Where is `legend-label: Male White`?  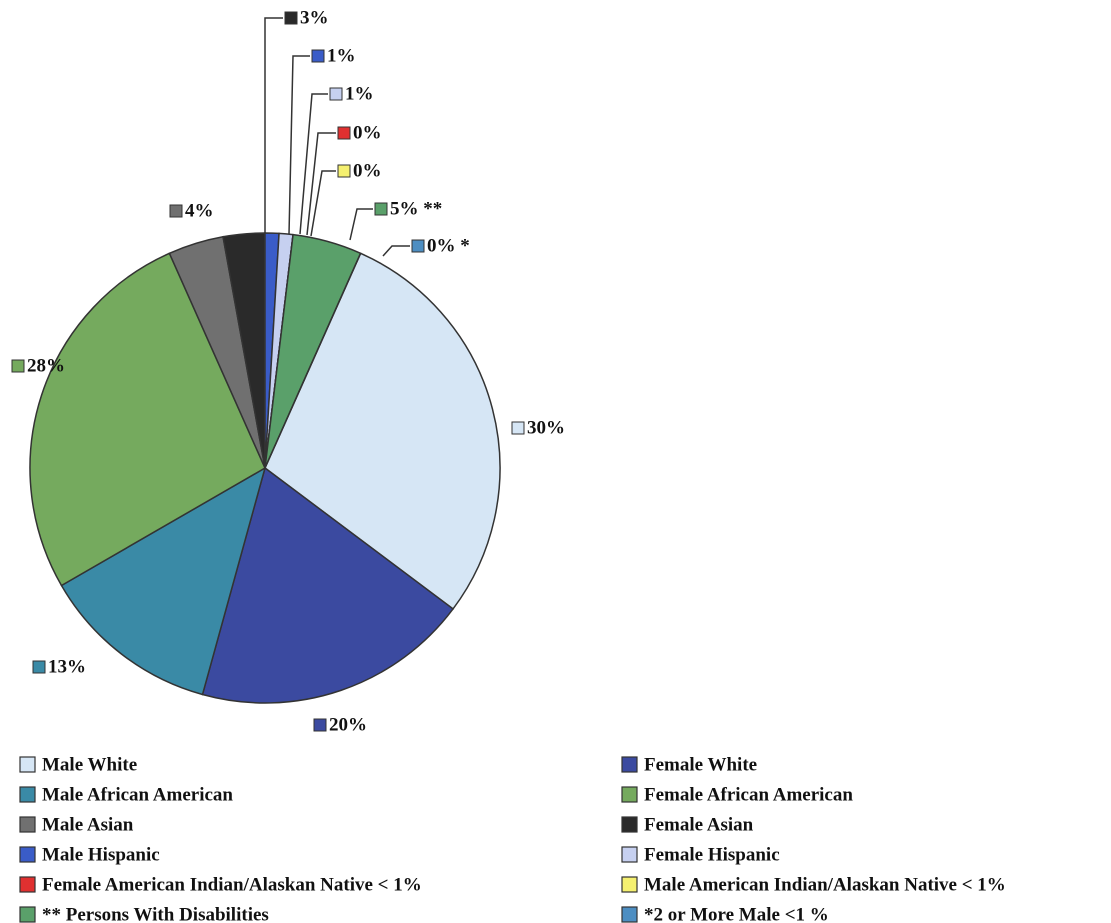 legend-label: Male White is located at coordinates (89, 764).